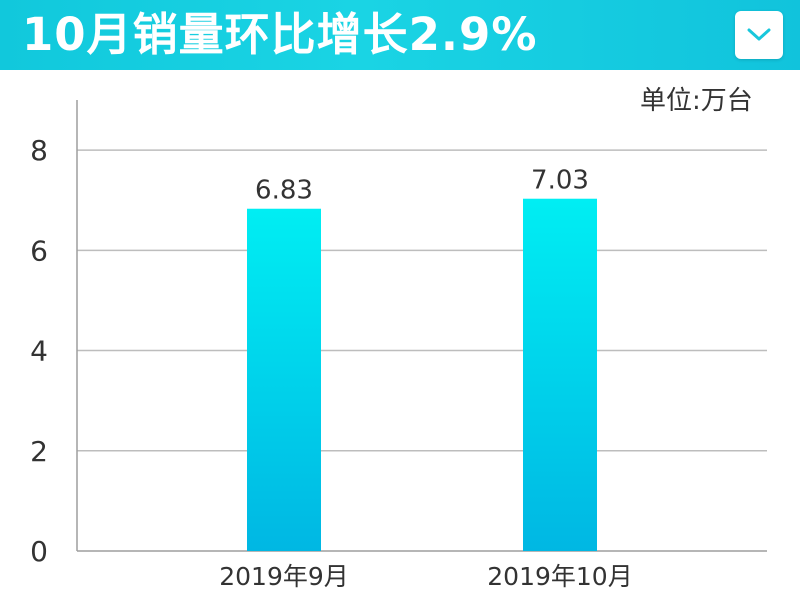 The width and height of the screenshot is (800, 600). What do you see at coordinates (284, 191) in the screenshot?
I see `bar-value-label: 6.83` at bounding box center [284, 191].